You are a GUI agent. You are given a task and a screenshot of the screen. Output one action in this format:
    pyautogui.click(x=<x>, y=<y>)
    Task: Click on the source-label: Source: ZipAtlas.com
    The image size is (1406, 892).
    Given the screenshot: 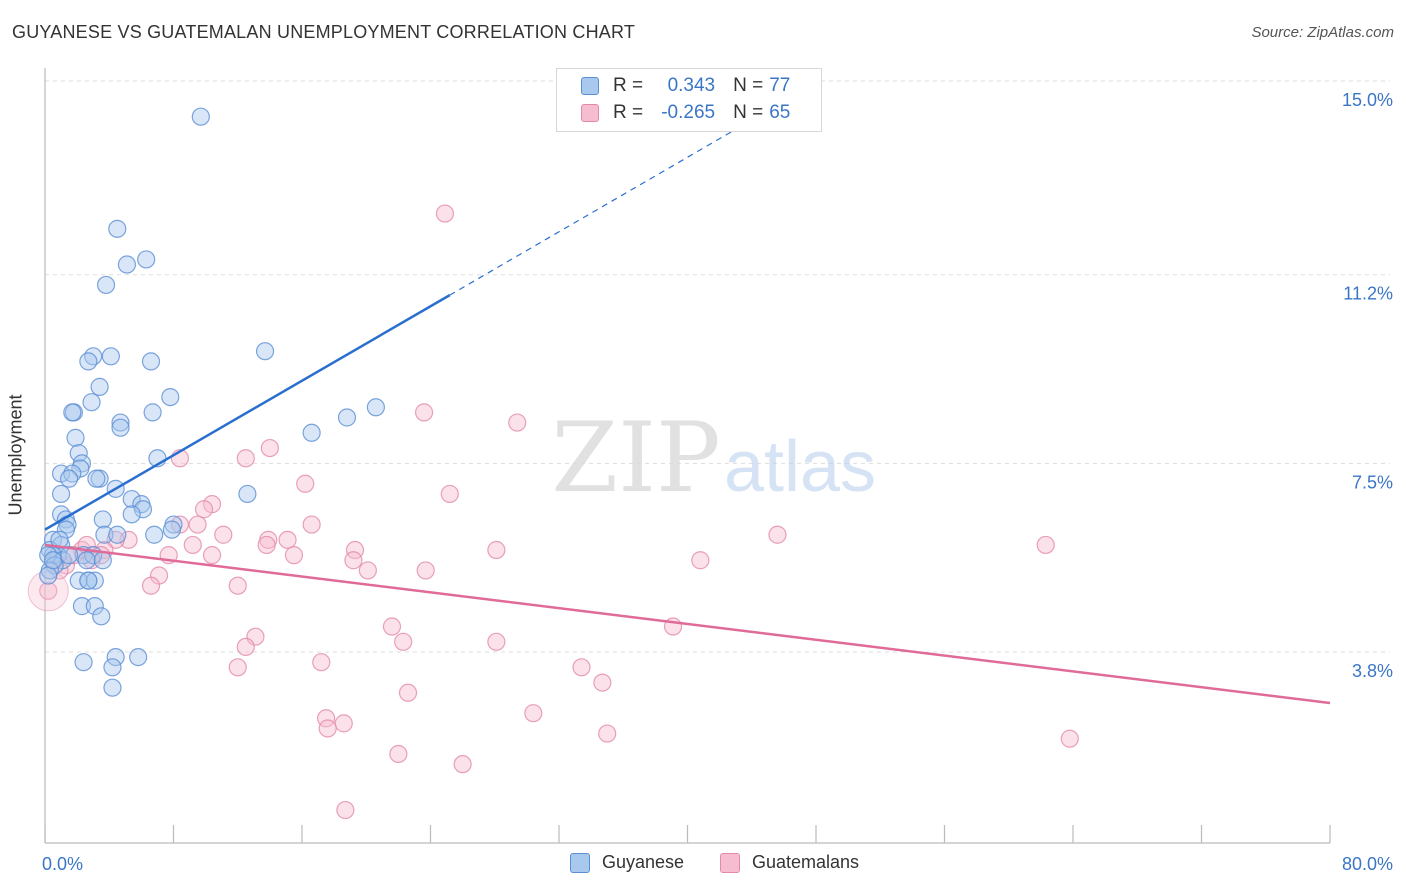 What is the action you would take?
    pyautogui.click(x=1322, y=32)
    